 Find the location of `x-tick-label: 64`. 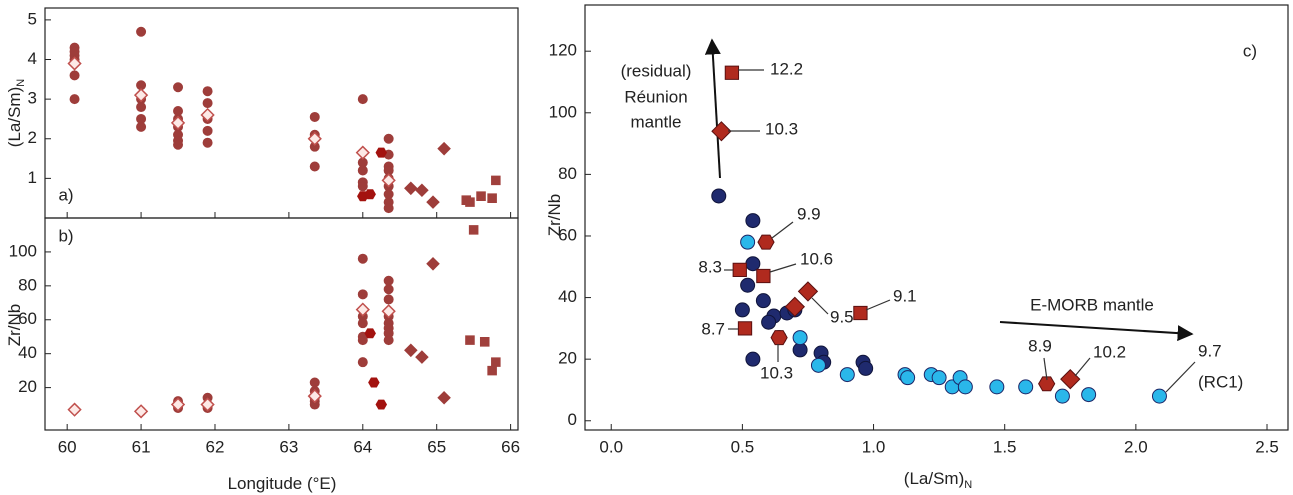

x-tick-label: 64 is located at coordinates (362, 446).